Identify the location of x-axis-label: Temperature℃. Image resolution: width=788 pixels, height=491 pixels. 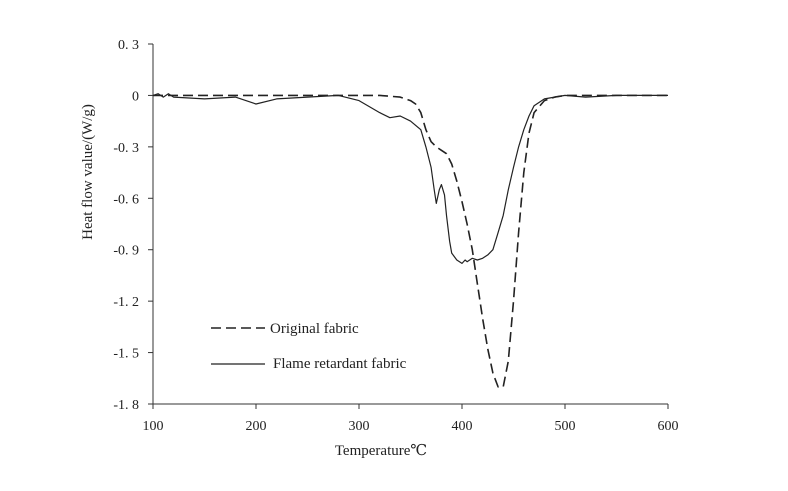
(381, 451).